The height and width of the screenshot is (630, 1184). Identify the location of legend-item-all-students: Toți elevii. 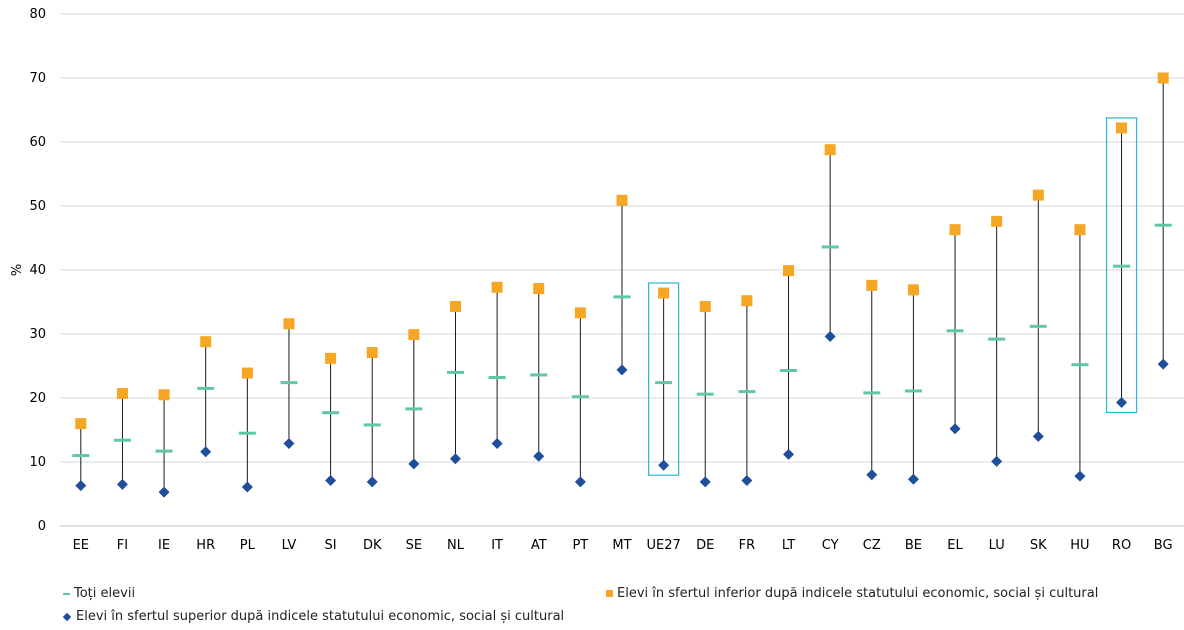
(99, 593).